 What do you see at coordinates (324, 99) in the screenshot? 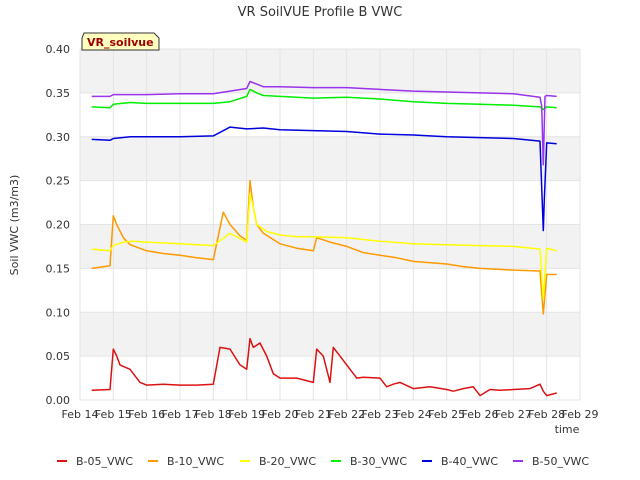
I see `series-line-b-30-vwc` at bounding box center [324, 99].